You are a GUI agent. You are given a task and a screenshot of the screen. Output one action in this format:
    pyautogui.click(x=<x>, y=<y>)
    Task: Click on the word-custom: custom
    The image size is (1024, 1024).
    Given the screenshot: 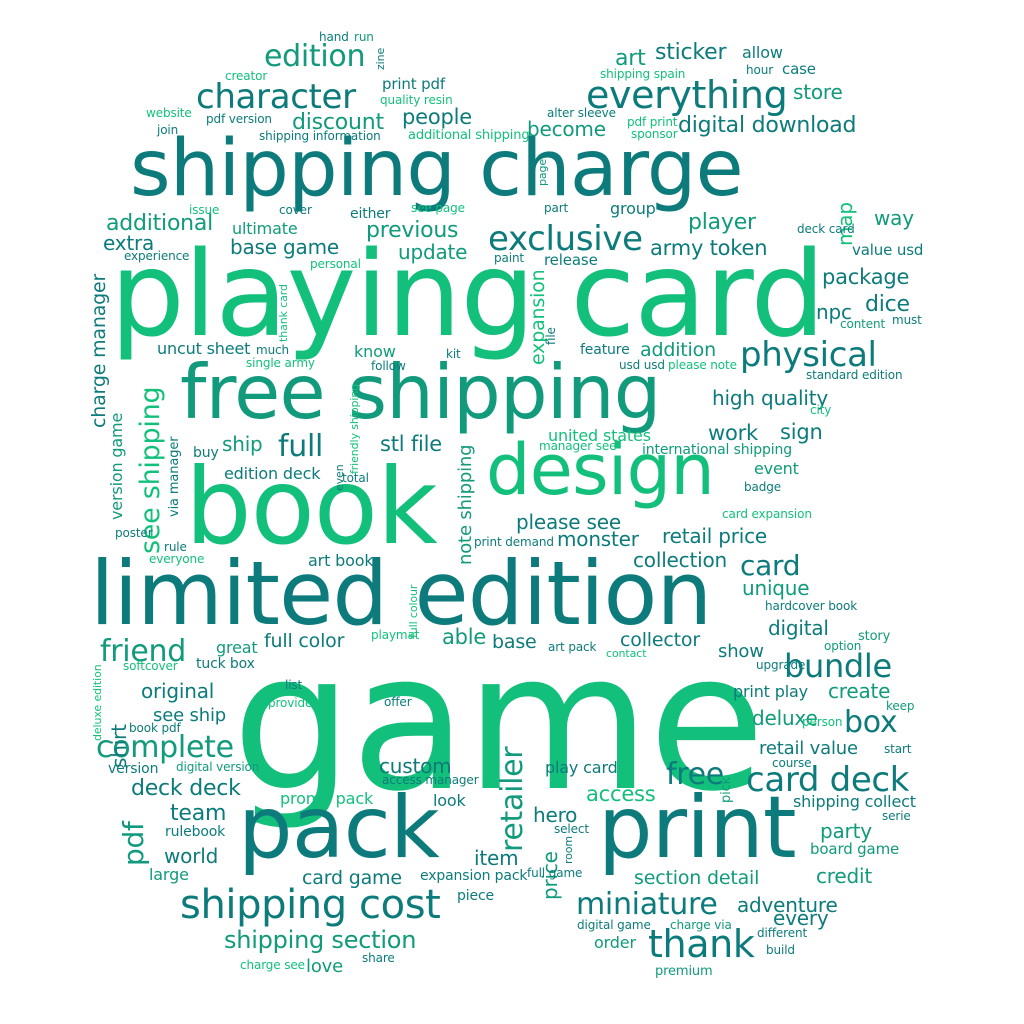 What is the action you would take?
    pyautogui.click(x=415, y=766)
    